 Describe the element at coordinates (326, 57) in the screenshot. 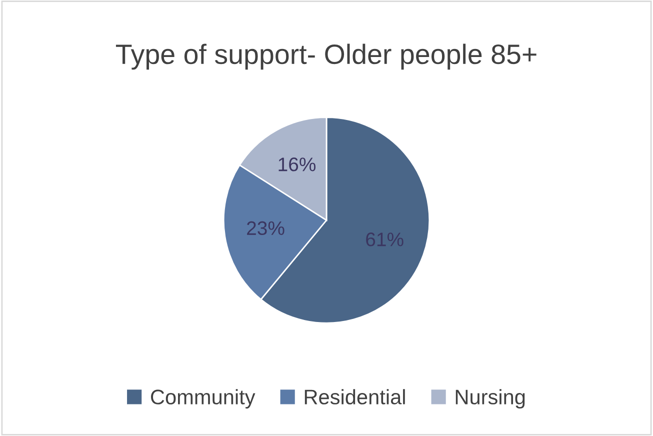

I see `chart-title: Type of support- Older people 85+` at that location.